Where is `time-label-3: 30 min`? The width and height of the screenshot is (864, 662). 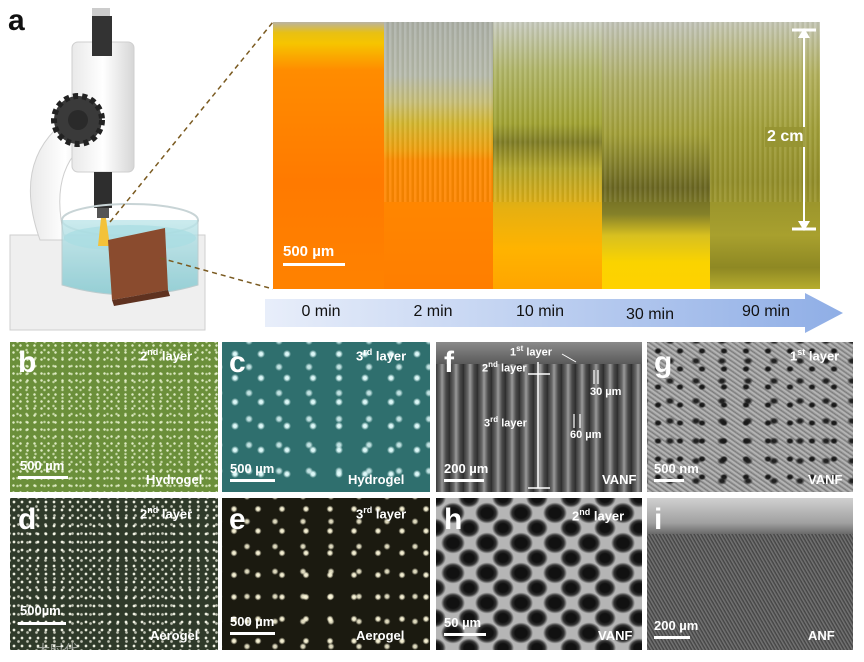 time-label-3: 30 min is located at coordinates (650, 314).